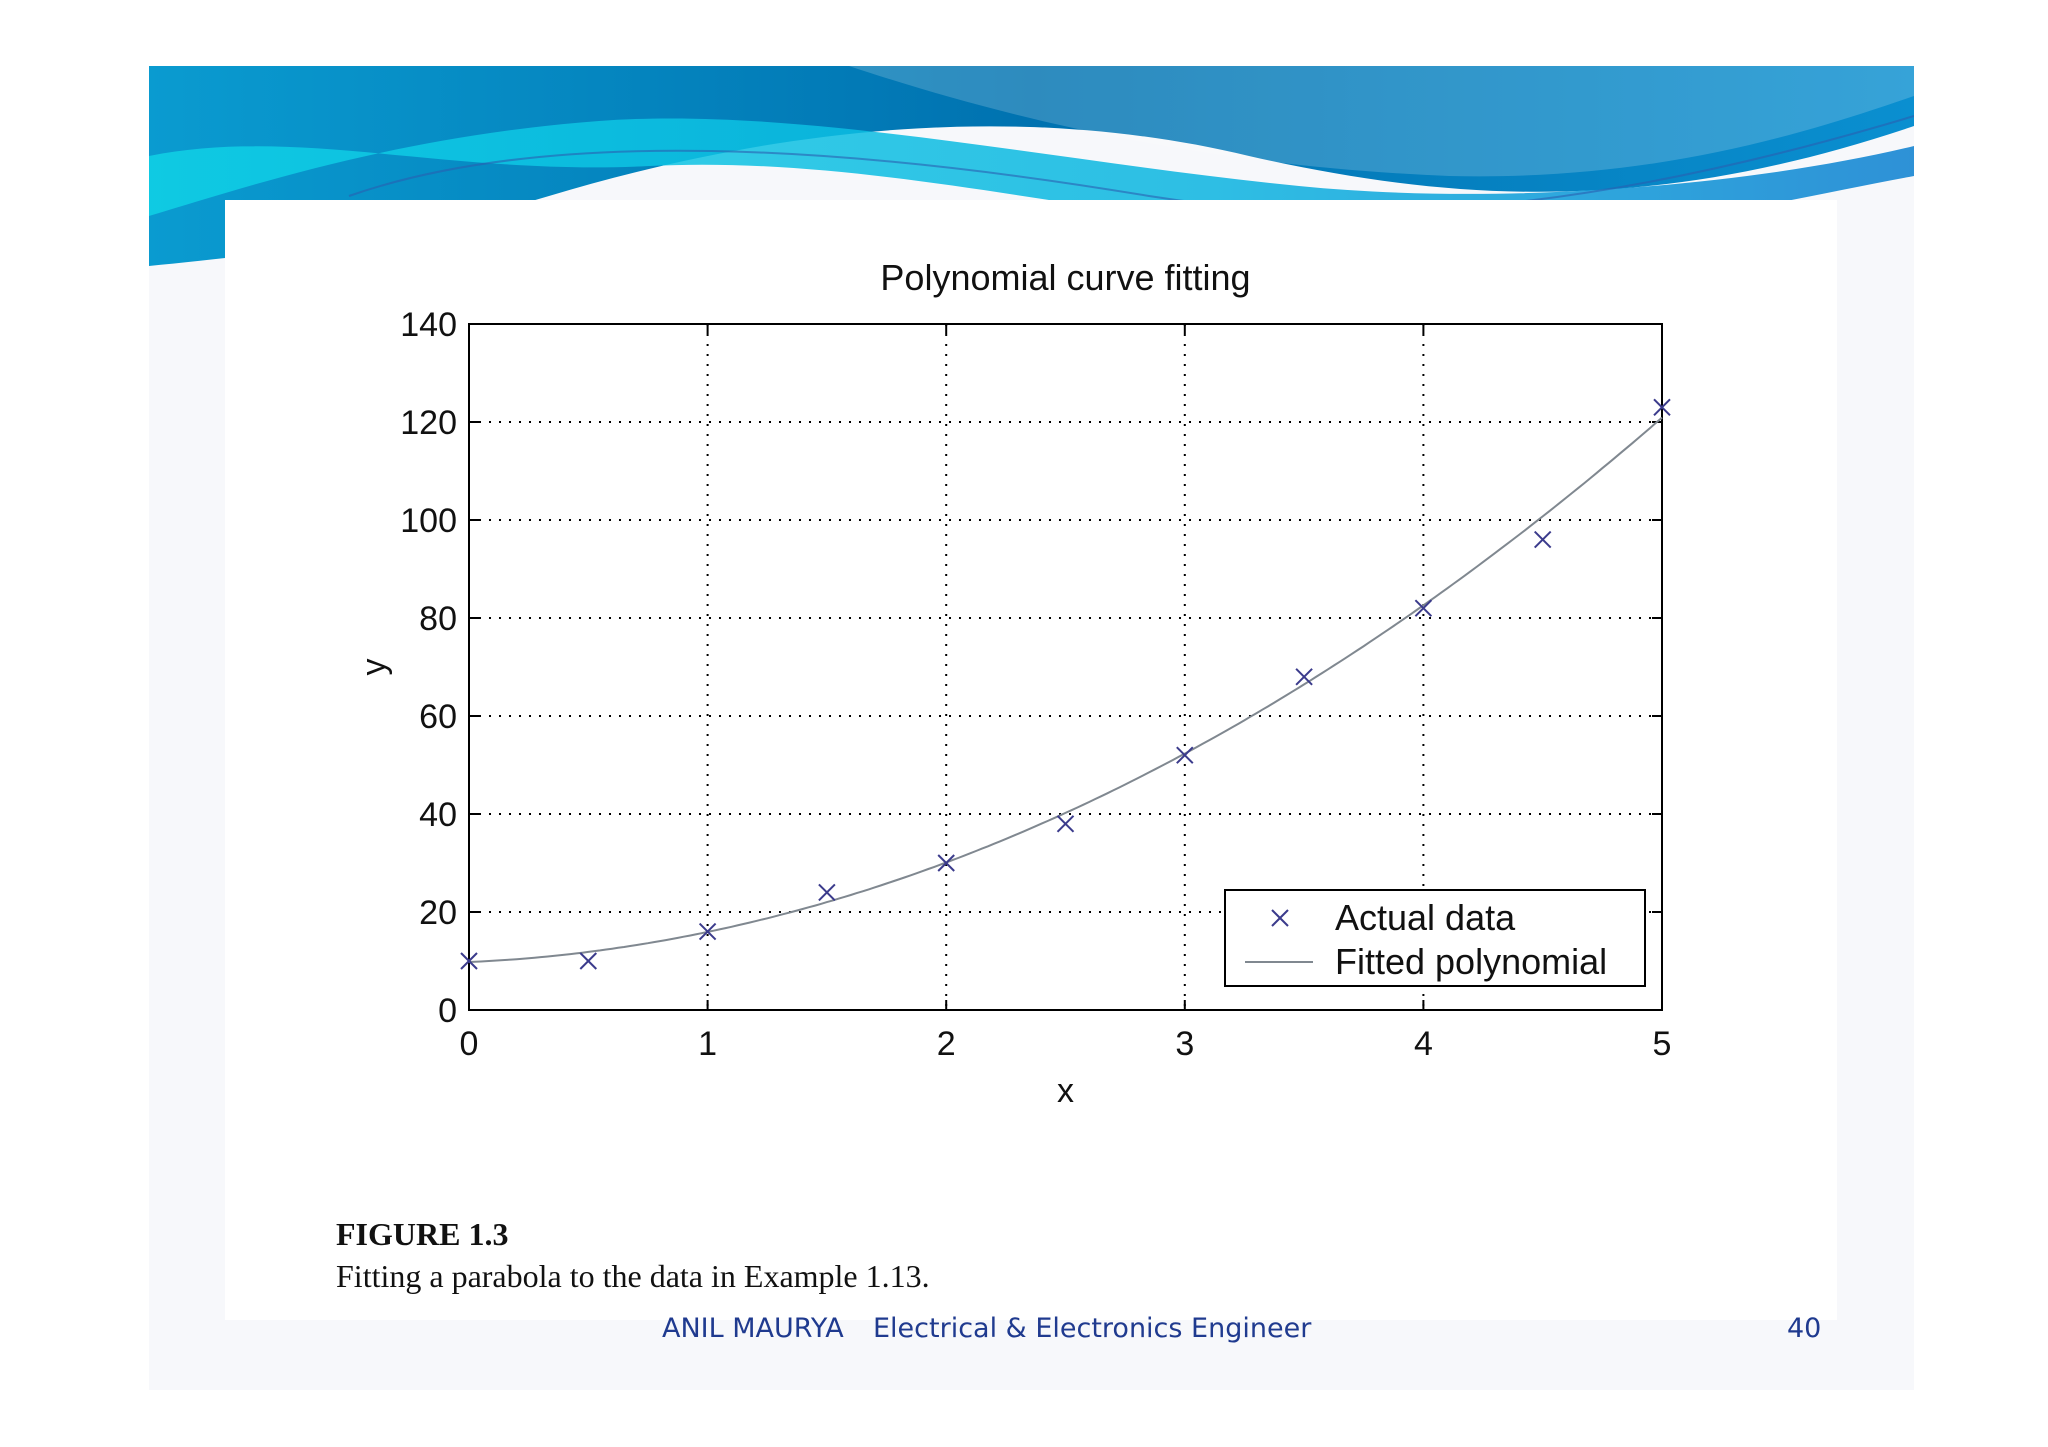 This screenshot has height=1447, width=2048. What do you see at coordinates (1280, 918) in the screenshot?
I see `legend-marker-x` at bounding box center [1280, 918].